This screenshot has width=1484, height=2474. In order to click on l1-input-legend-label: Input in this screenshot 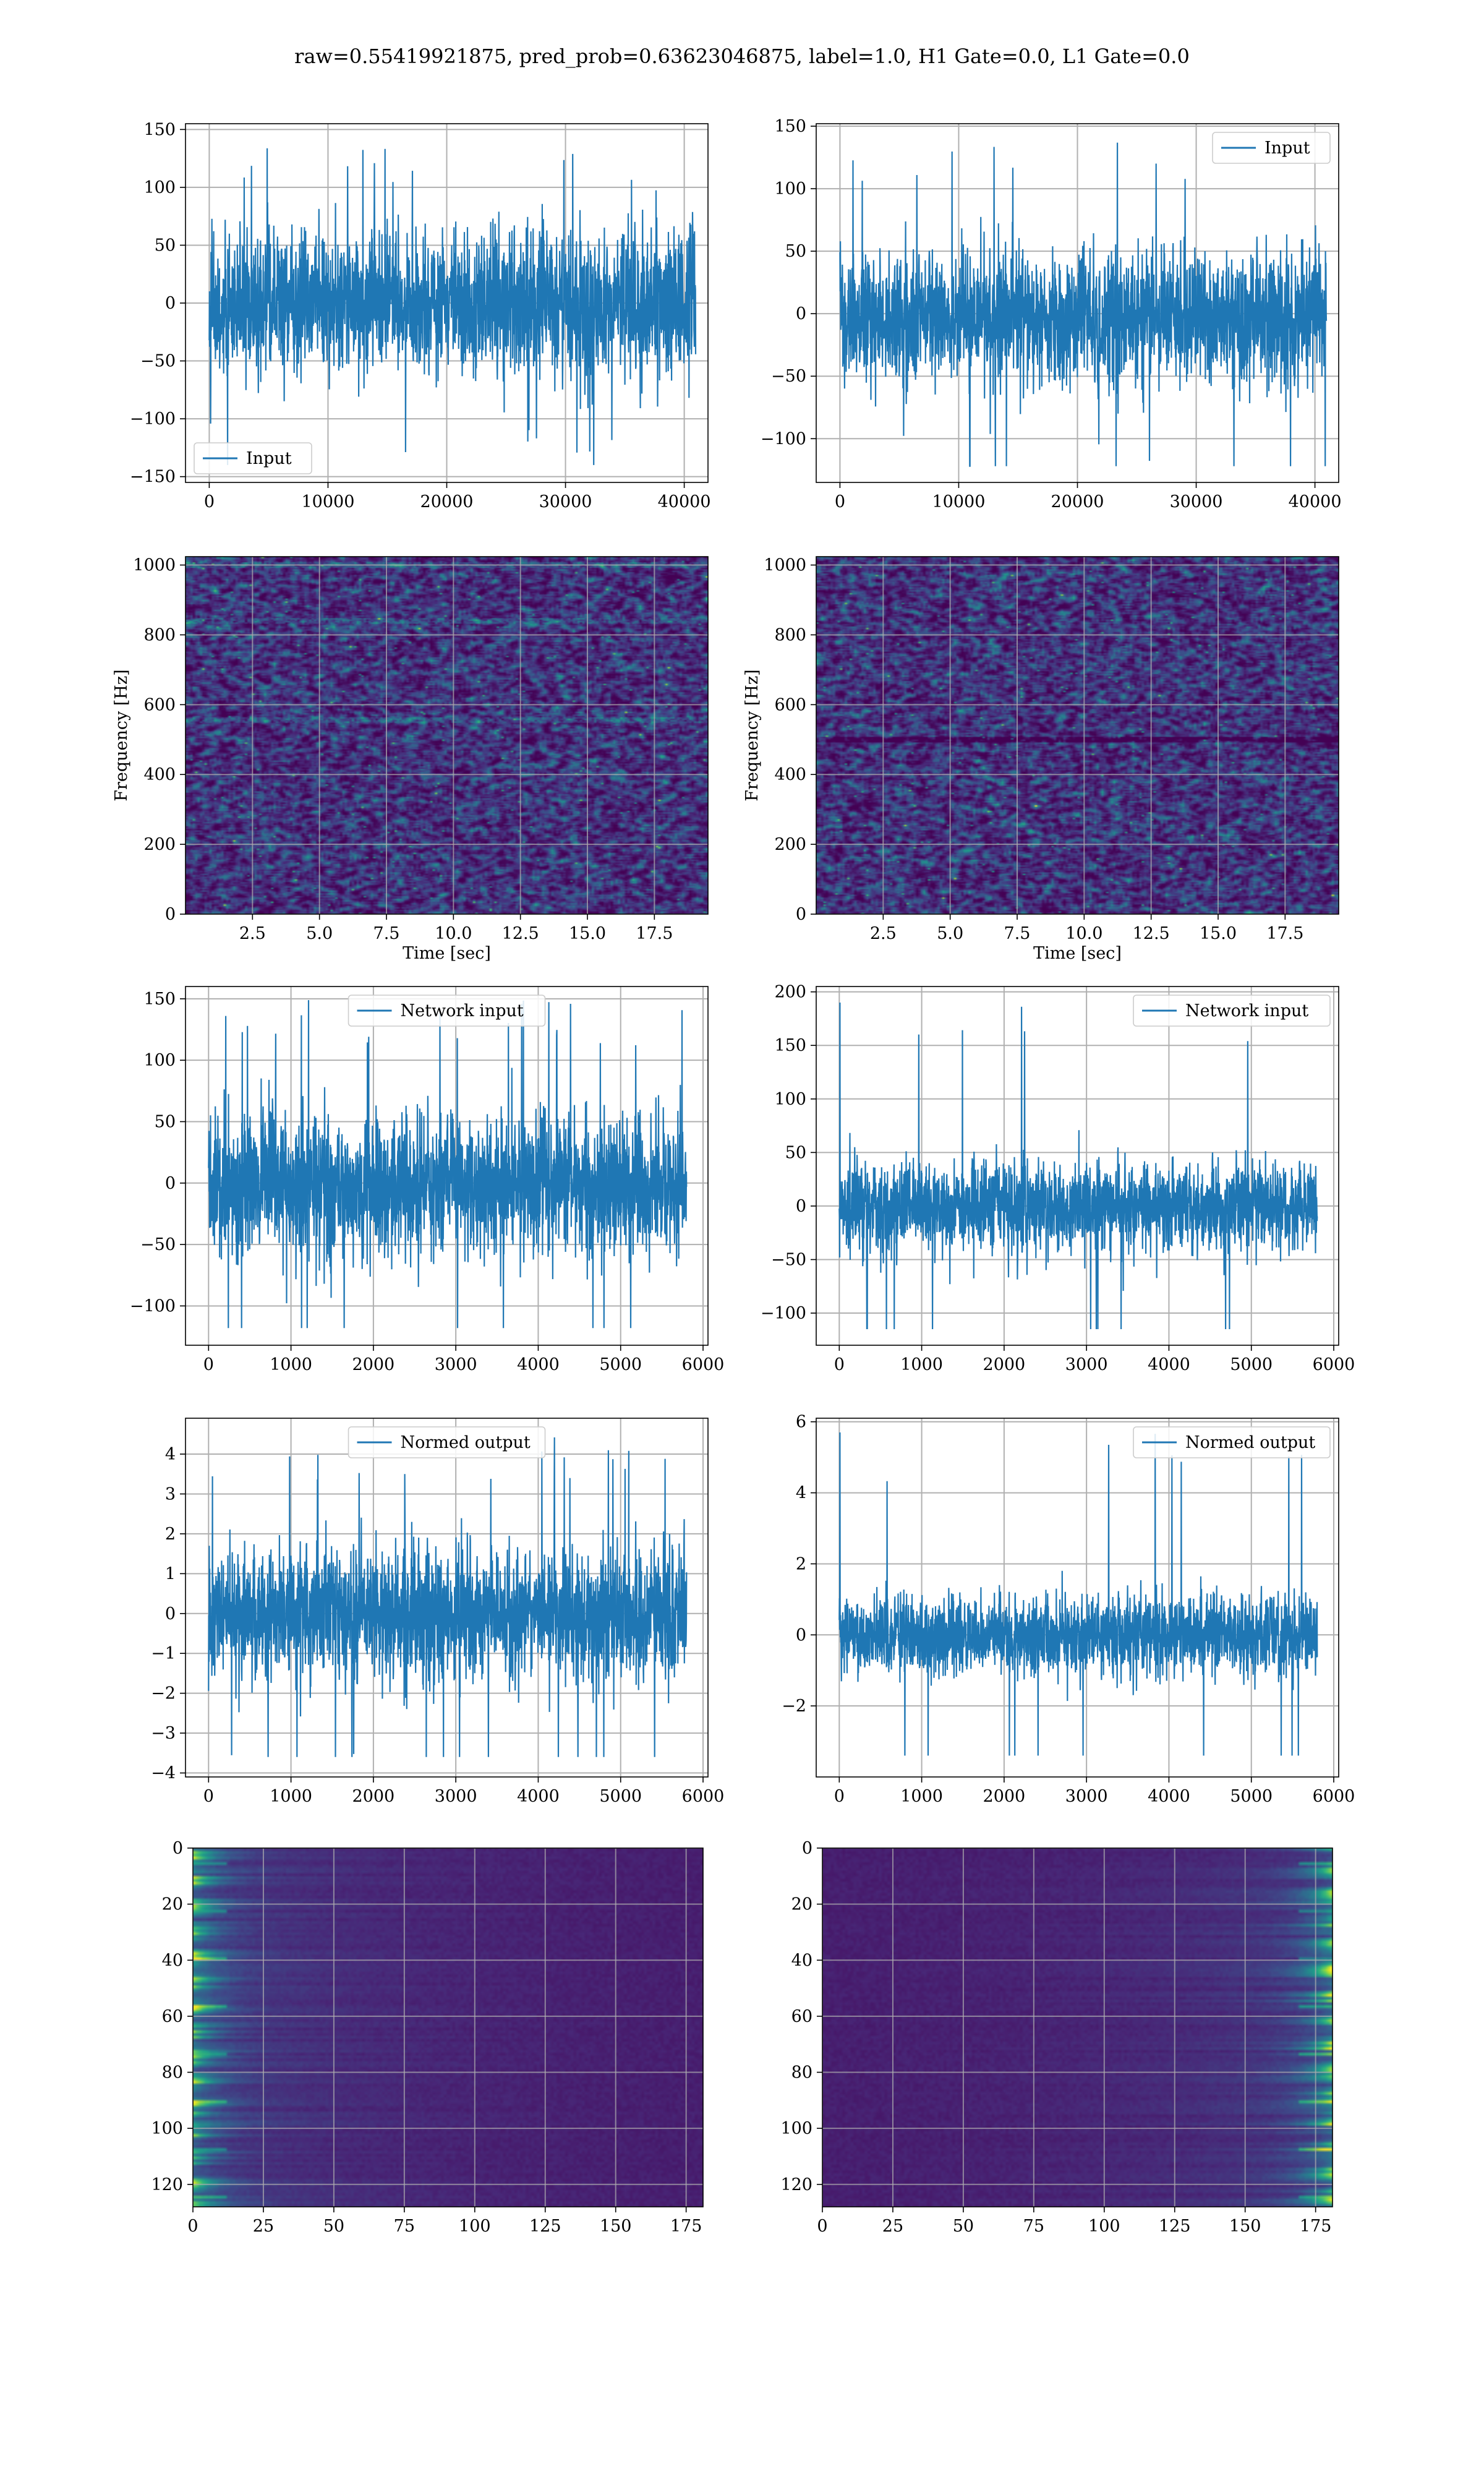, I will do `click(1287, 148)`.